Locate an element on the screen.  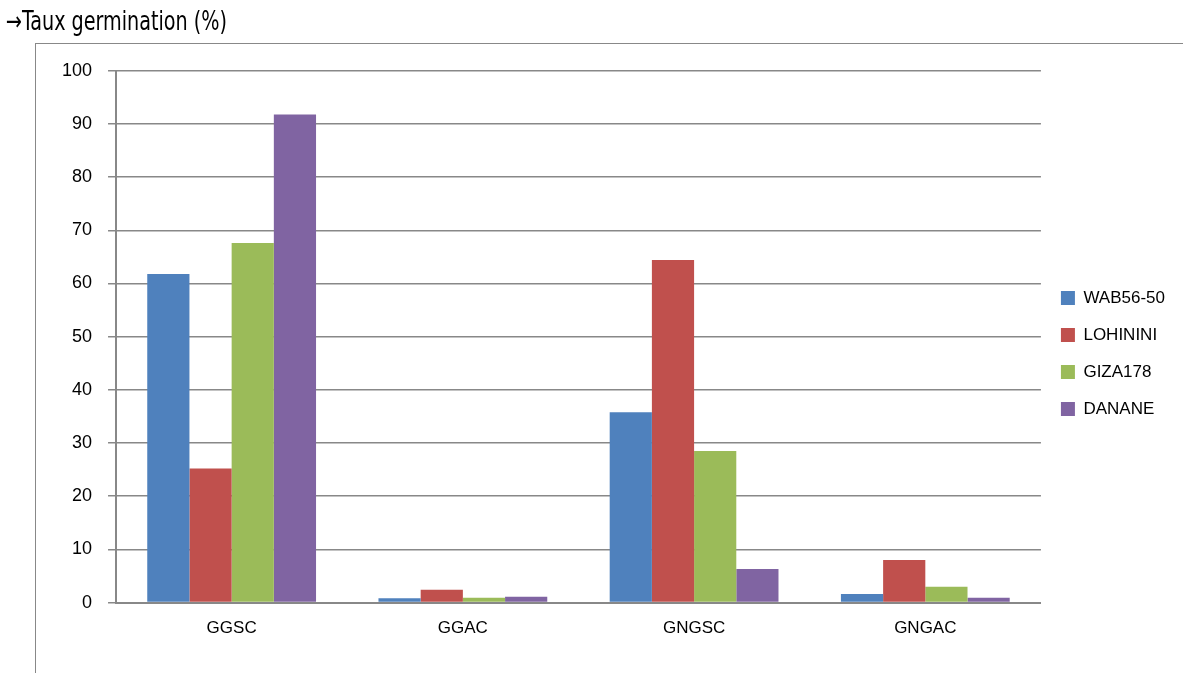
legend-label: LOHININI is located at coordinates (1120, 334).